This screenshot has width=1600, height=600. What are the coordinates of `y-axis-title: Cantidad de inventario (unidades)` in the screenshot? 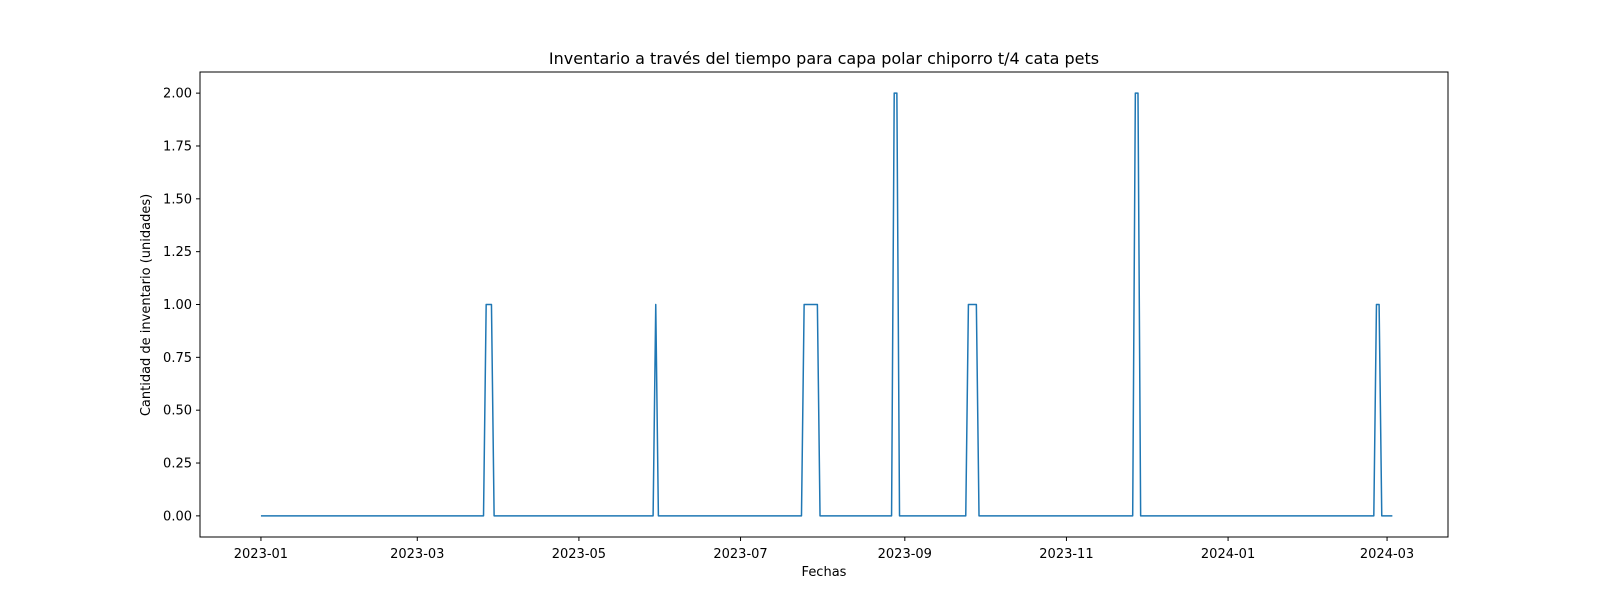 It's located at (146, 305).